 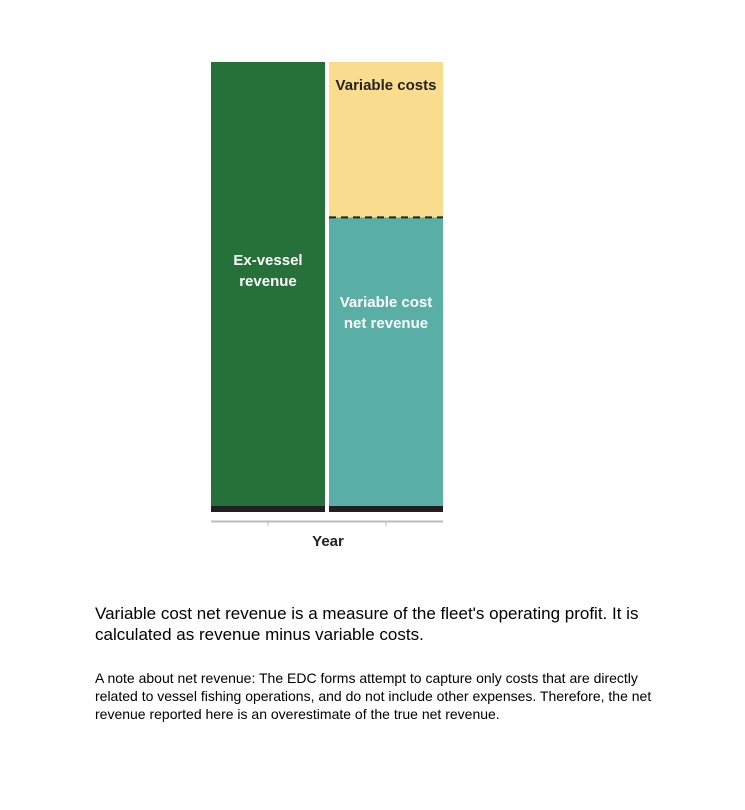 What do you see at coordinates (386, 313) in the screenshot?
I see `bar-segment-label: Variable cost net revenue` at bounding box center [386, 313].